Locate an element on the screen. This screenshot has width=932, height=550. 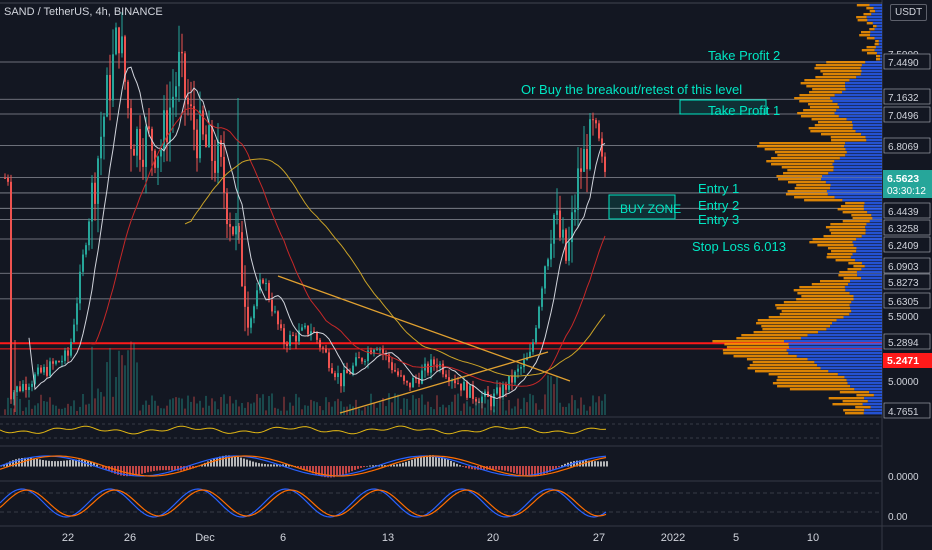
ascending-trendline is located at coordinates (444, 382).